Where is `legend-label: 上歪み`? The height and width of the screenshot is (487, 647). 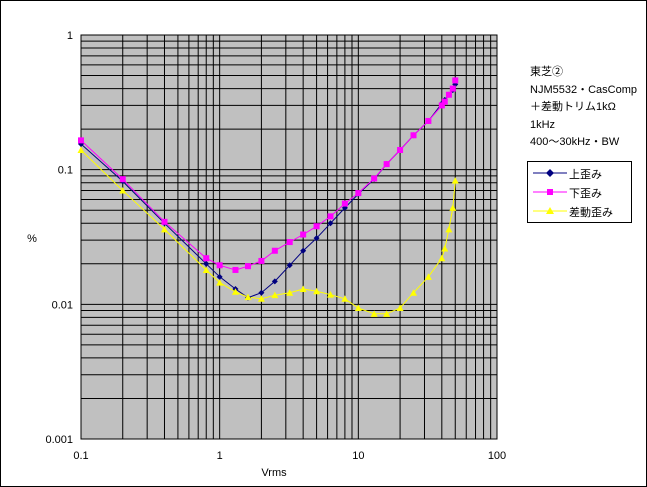 legend-label: 上歪み is located at coordinates (585, 175).